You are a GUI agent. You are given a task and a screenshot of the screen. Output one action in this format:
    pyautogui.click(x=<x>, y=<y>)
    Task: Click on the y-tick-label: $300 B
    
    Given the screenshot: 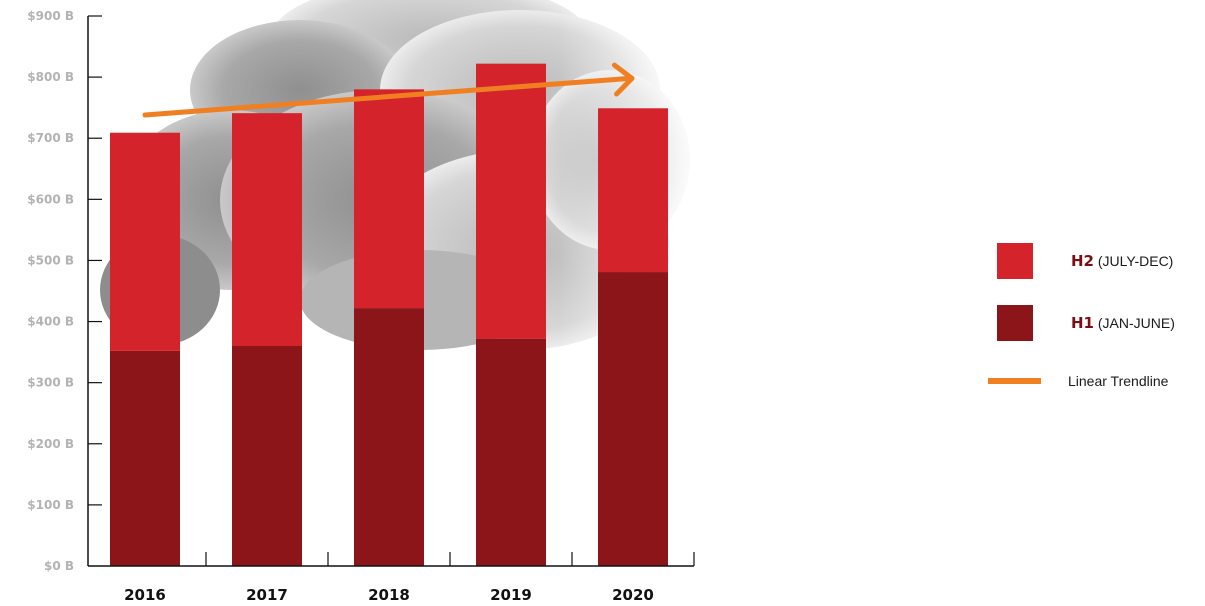 What is the action you would take?
    pyautogui.click(x=50, y=383)
    